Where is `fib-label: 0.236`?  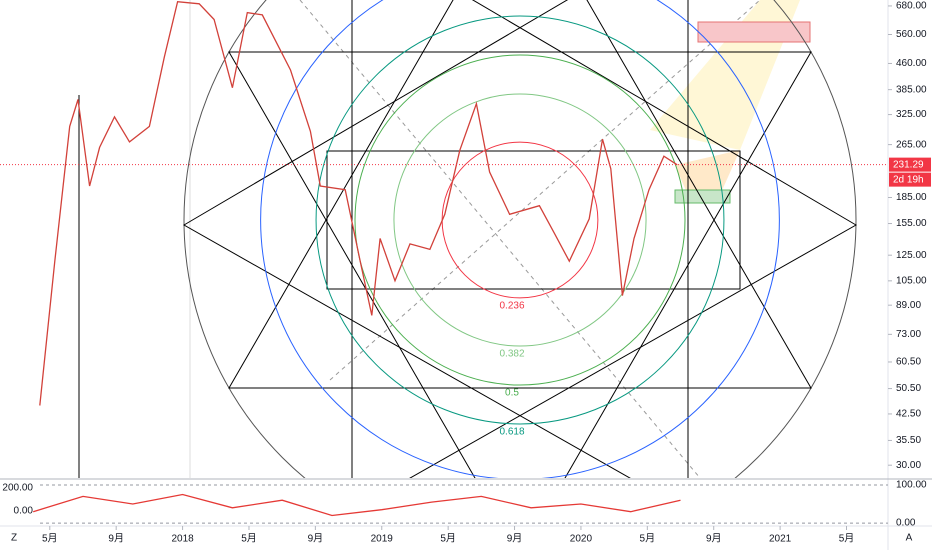 fib-label: 0.236 is located at coordinates (511, 306).